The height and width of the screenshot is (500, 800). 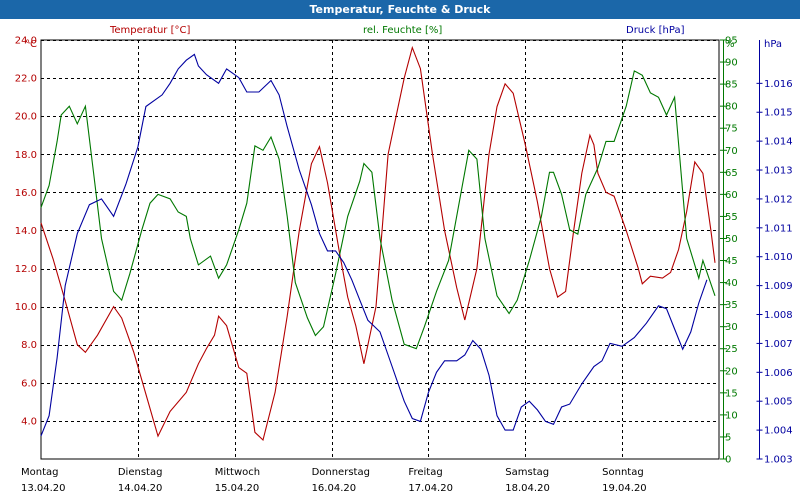 What do you see at coordinates (731, 151) in the screenshot?
I see `humidity-tick-label: 70` at bounding box center [731, 151].